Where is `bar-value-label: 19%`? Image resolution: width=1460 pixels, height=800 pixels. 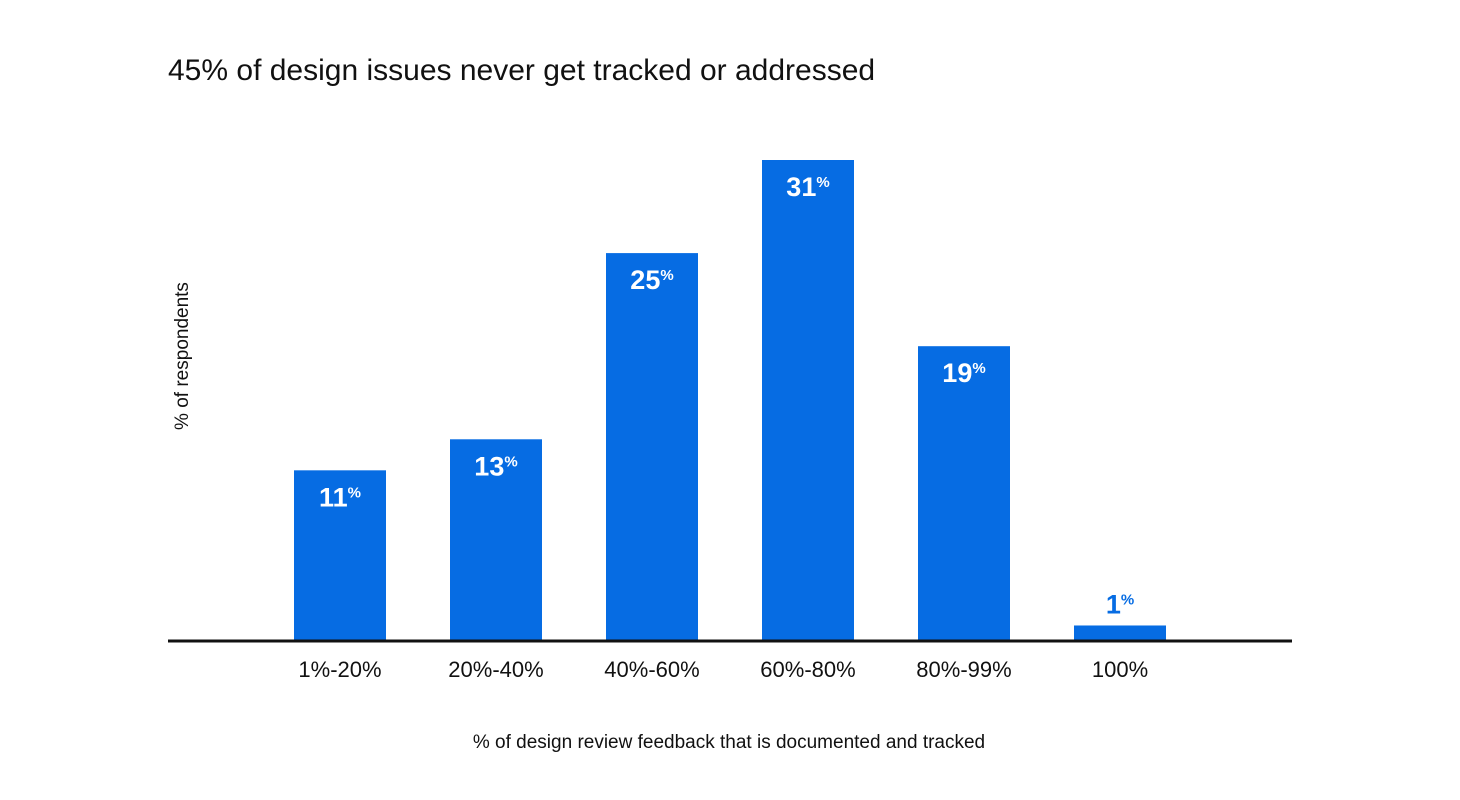
bar-value-label: 19% is located at coordinates (963, 373).